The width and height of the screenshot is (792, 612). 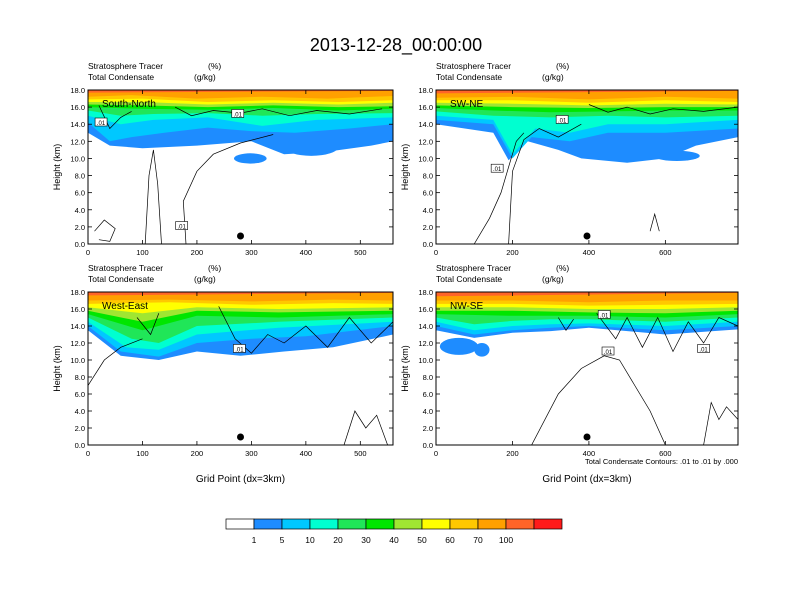 I want to click on plot-area: .01 .01 .01, so click(x=240, y=167).